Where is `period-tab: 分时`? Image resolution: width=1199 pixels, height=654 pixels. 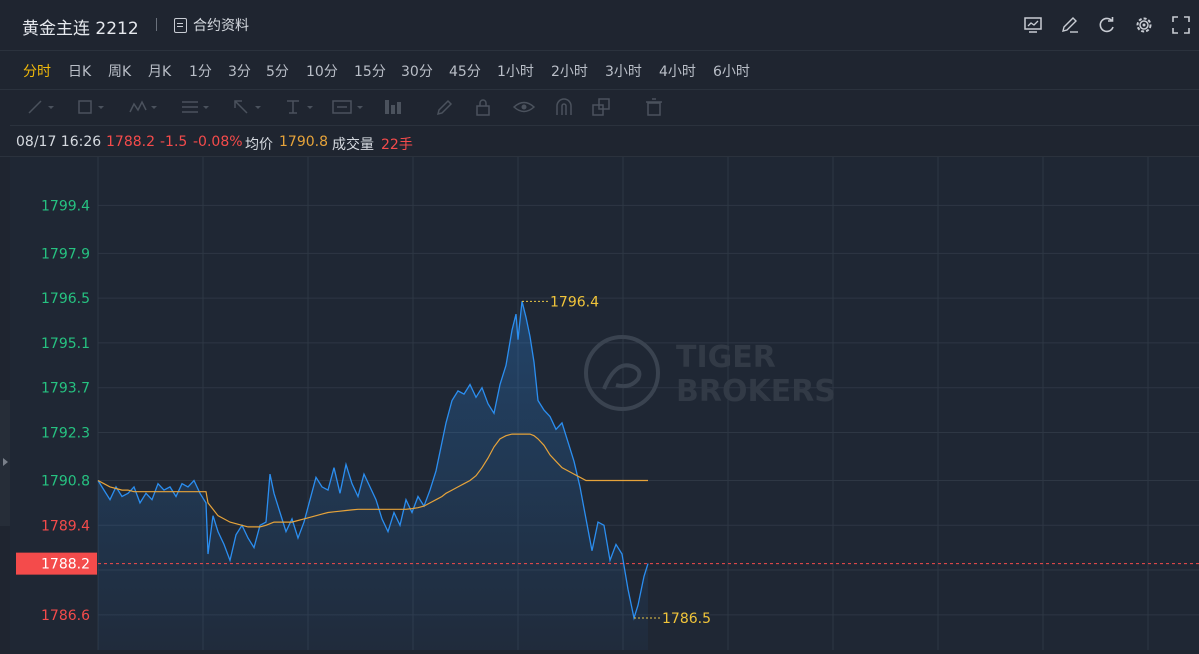 period-tab: 分时 is located at coordinates (37, 72).